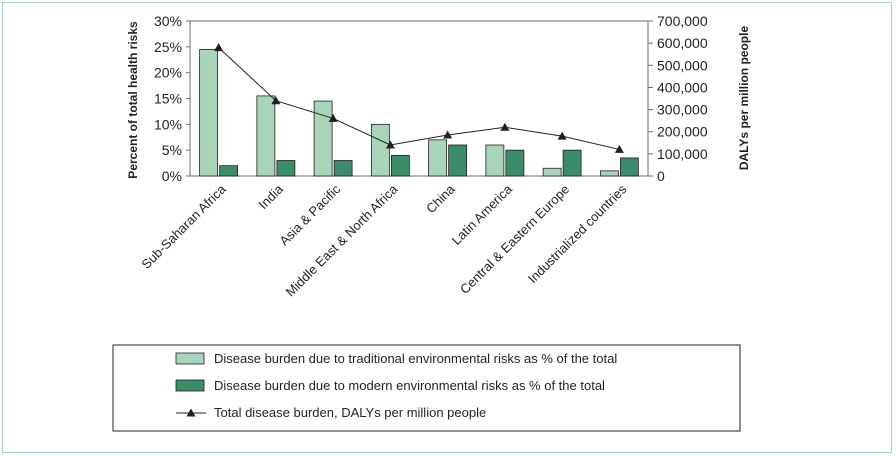 The image size is (896, 457). I want to click on legend-triangle-marker, so click(191, 412).